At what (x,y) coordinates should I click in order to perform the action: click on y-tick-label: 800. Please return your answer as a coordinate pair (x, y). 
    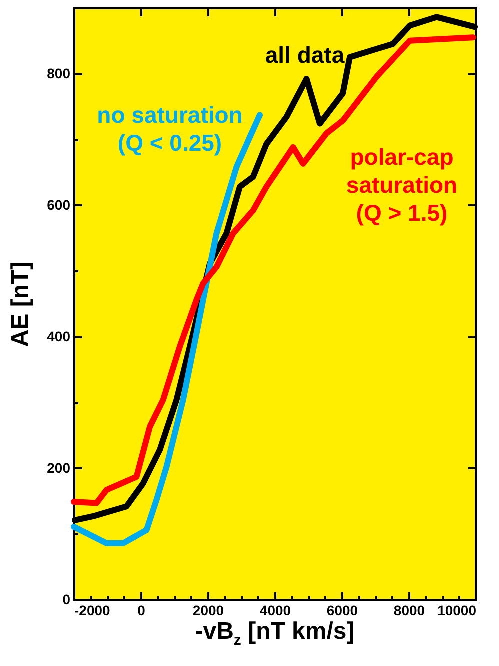
    Looking at the image, I should click on (59, 73).